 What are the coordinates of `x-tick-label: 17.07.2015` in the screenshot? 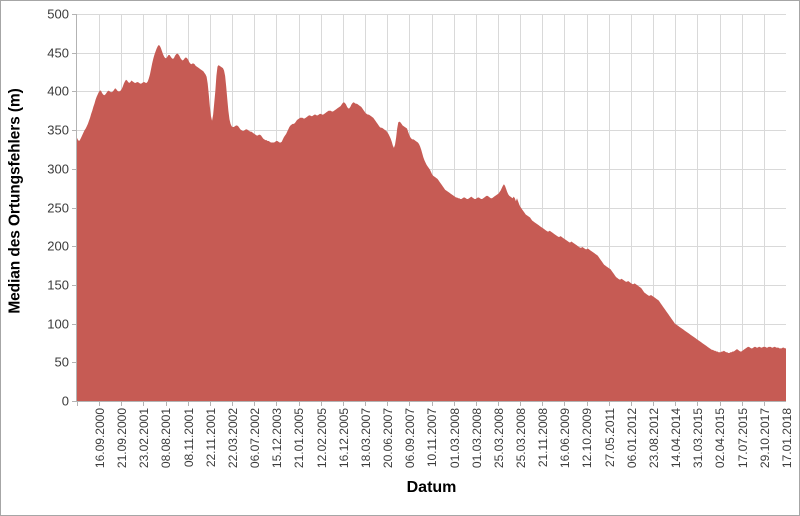 It's located at (743, 438).